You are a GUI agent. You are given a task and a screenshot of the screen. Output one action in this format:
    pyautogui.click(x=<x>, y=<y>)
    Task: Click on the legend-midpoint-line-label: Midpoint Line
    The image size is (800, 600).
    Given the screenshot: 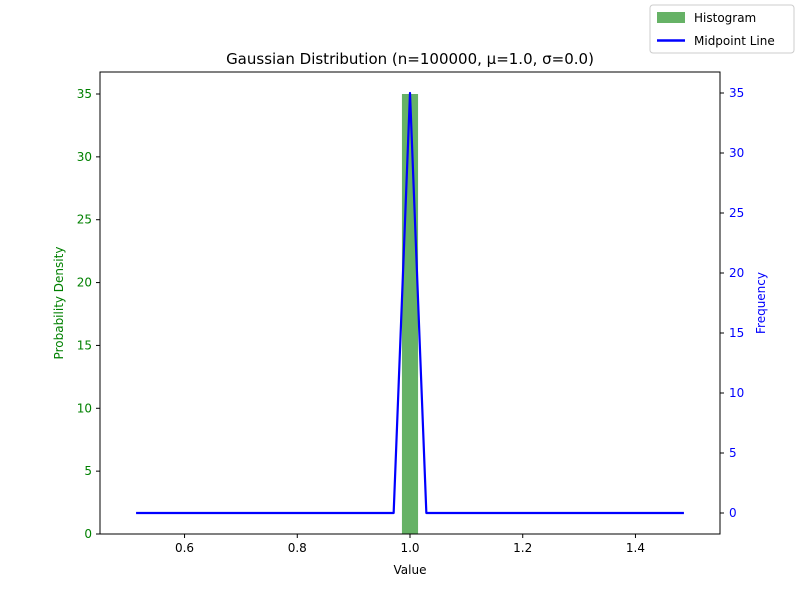 What is the action you would take?
    pyautogui.click(x=734, y=41)
    